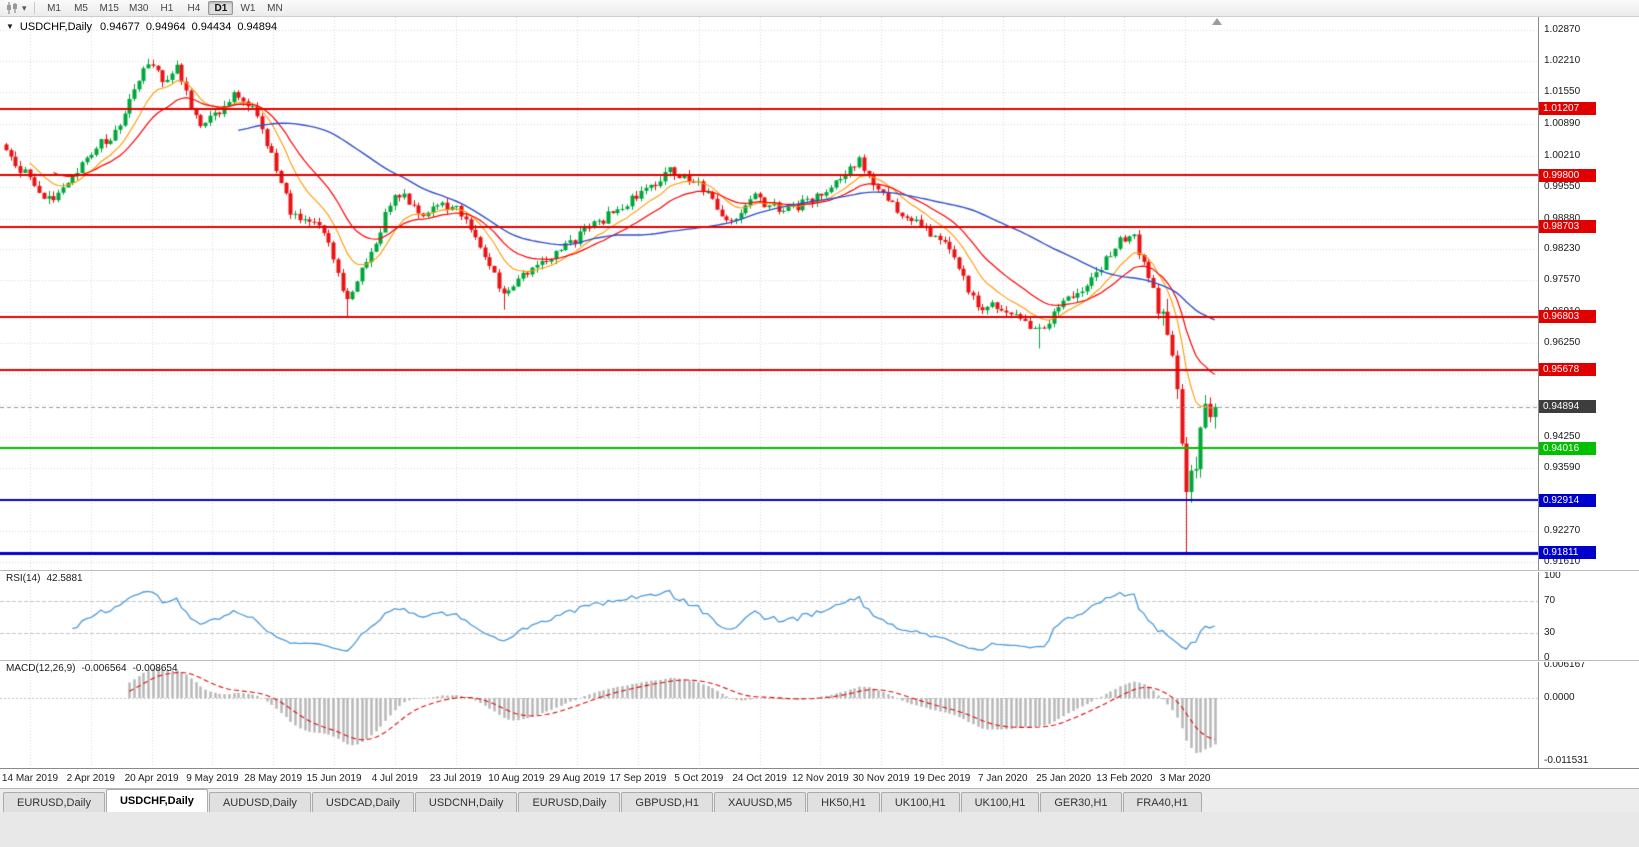 This screenshot has width=1639, height=847. What do you see at coordinates (24, 7) in the screenshot?
I see `dropdown-caret-icon: ▾` at bounding box center [24, 7].